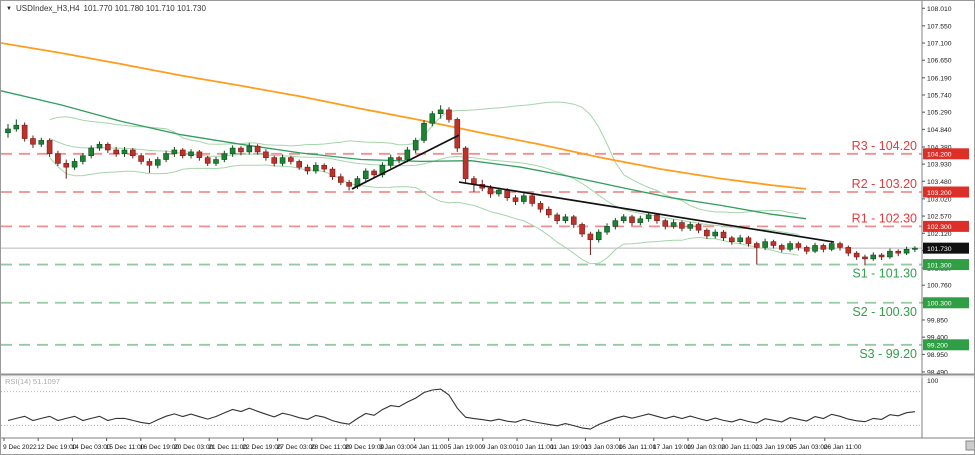  What do you see at coordinates (465, 447) in the screenshot?
I see `time-tick-label: 5 Jan 19:00` at bounding box center [465, 447].